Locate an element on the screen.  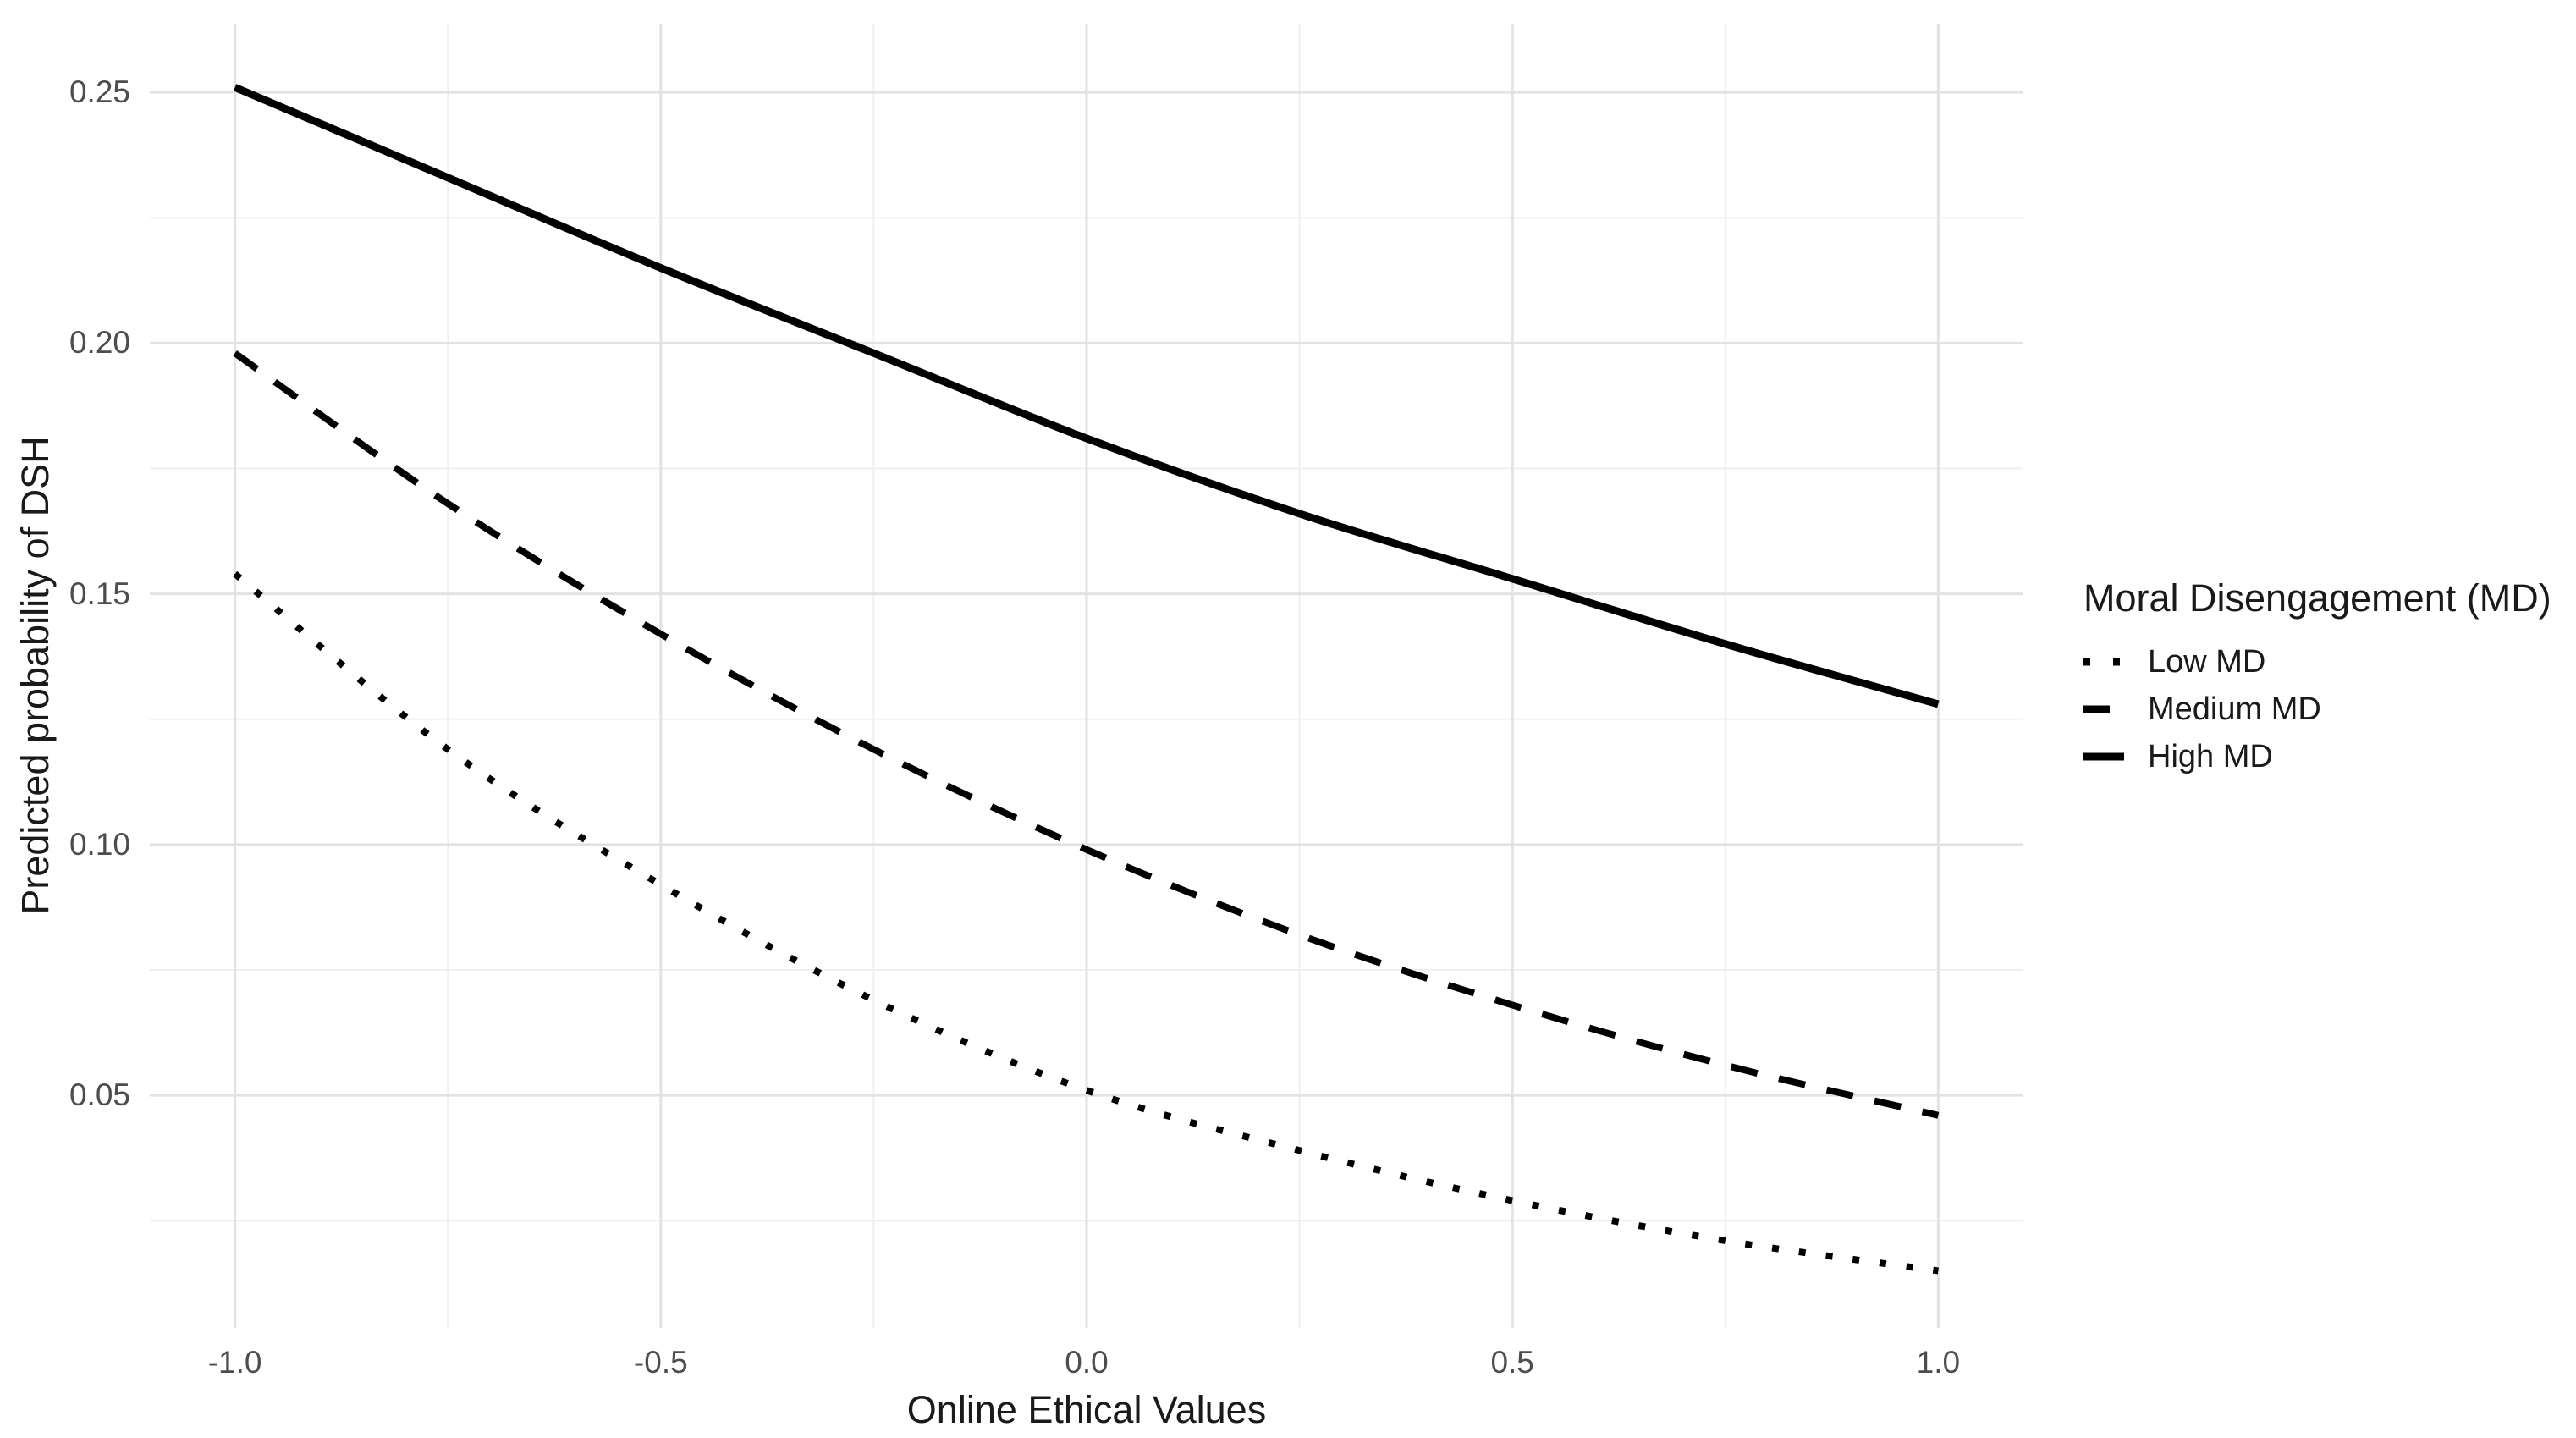
x-tick-label: 1.0 is located at coordinates (1938, 1362).